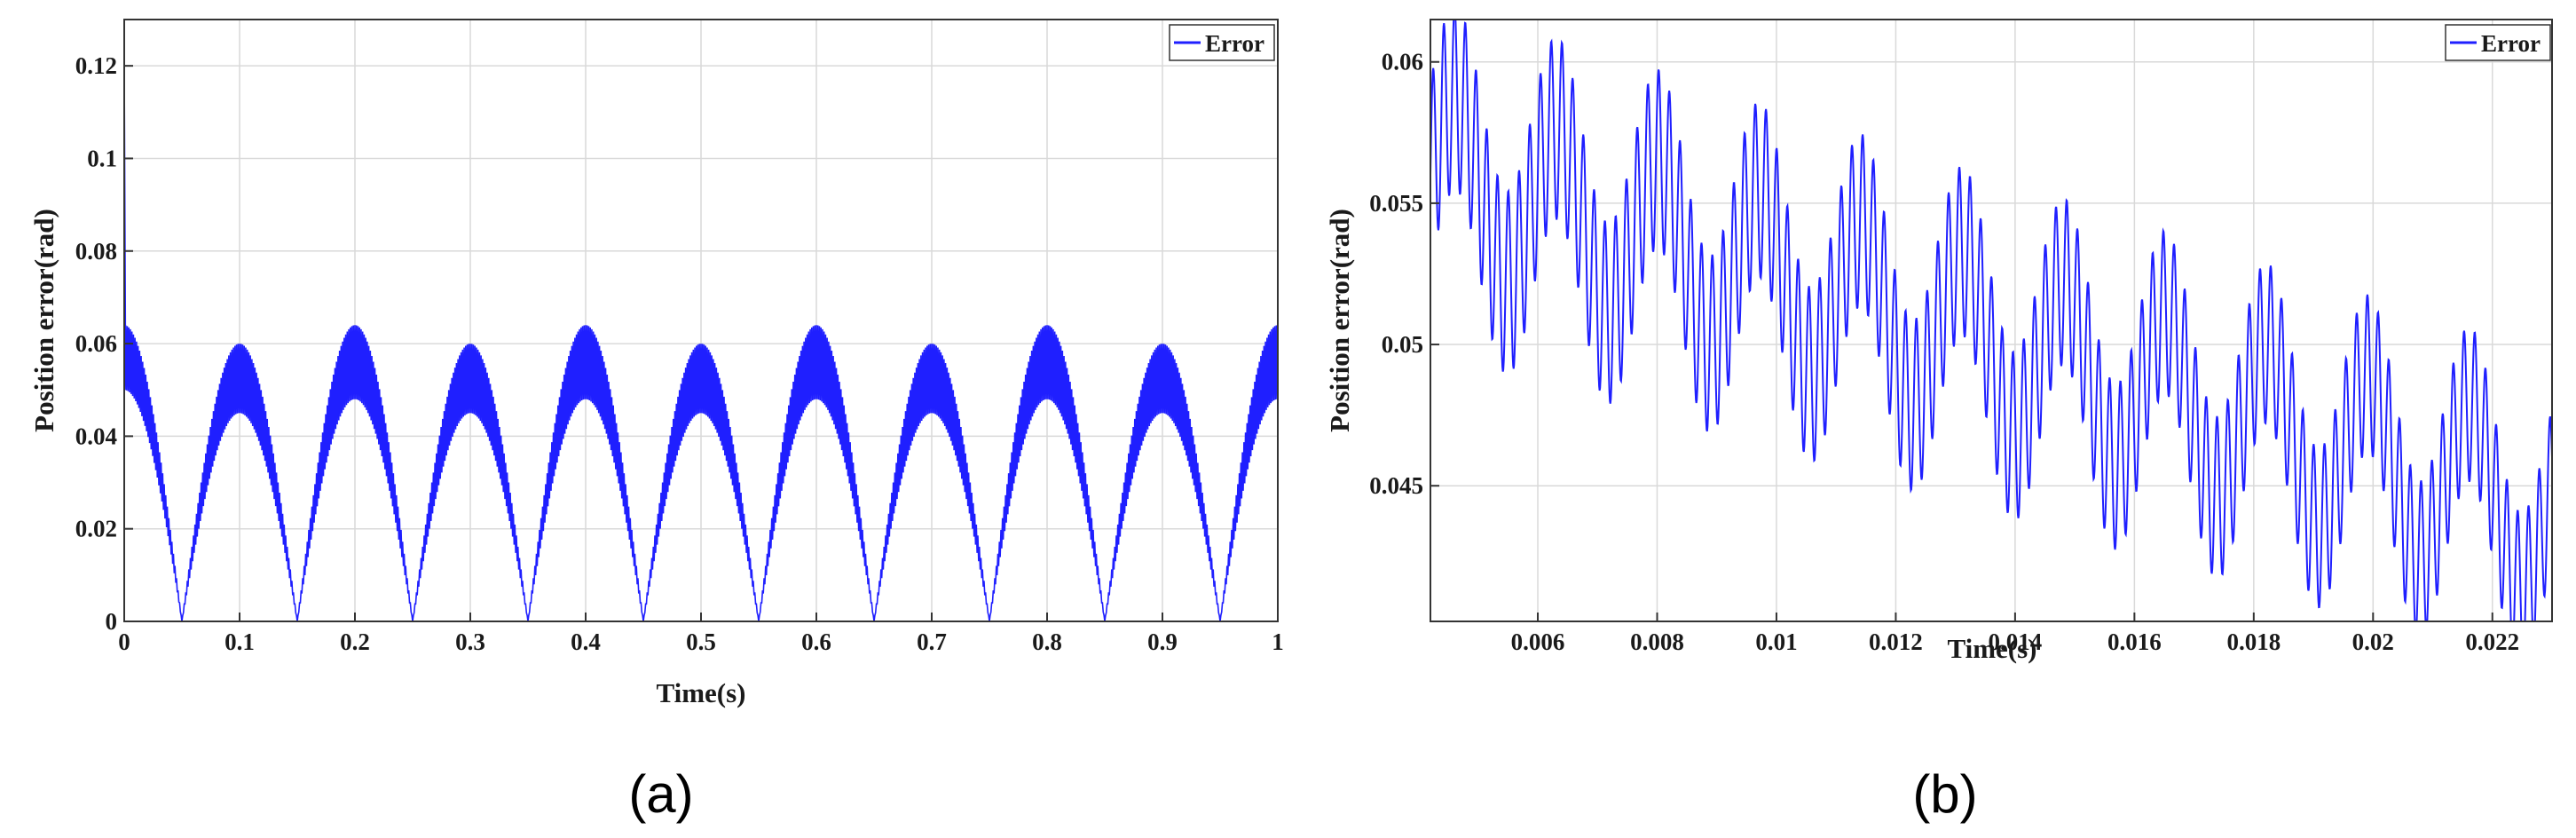 This screenshot has width=2576, height=838. What do you see at coordinates (2253, 641) in the screenshot?
I see `panel-b-x-tick-label: 0.018` at bounding box center [2253, 641].